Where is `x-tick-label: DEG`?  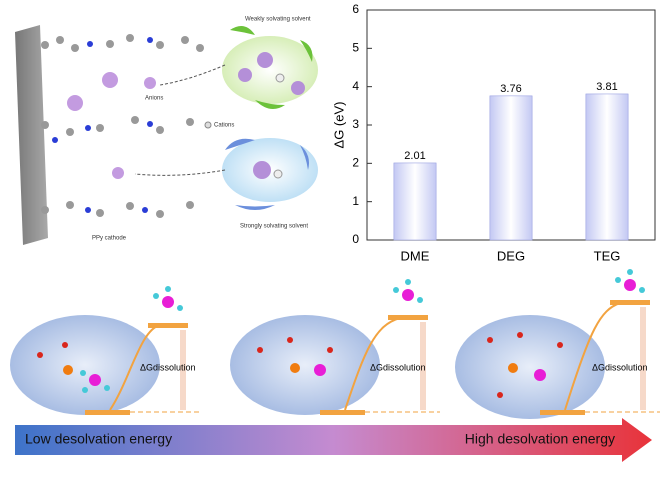 x-tick-label: DEG is located at coordinates (511, 255).